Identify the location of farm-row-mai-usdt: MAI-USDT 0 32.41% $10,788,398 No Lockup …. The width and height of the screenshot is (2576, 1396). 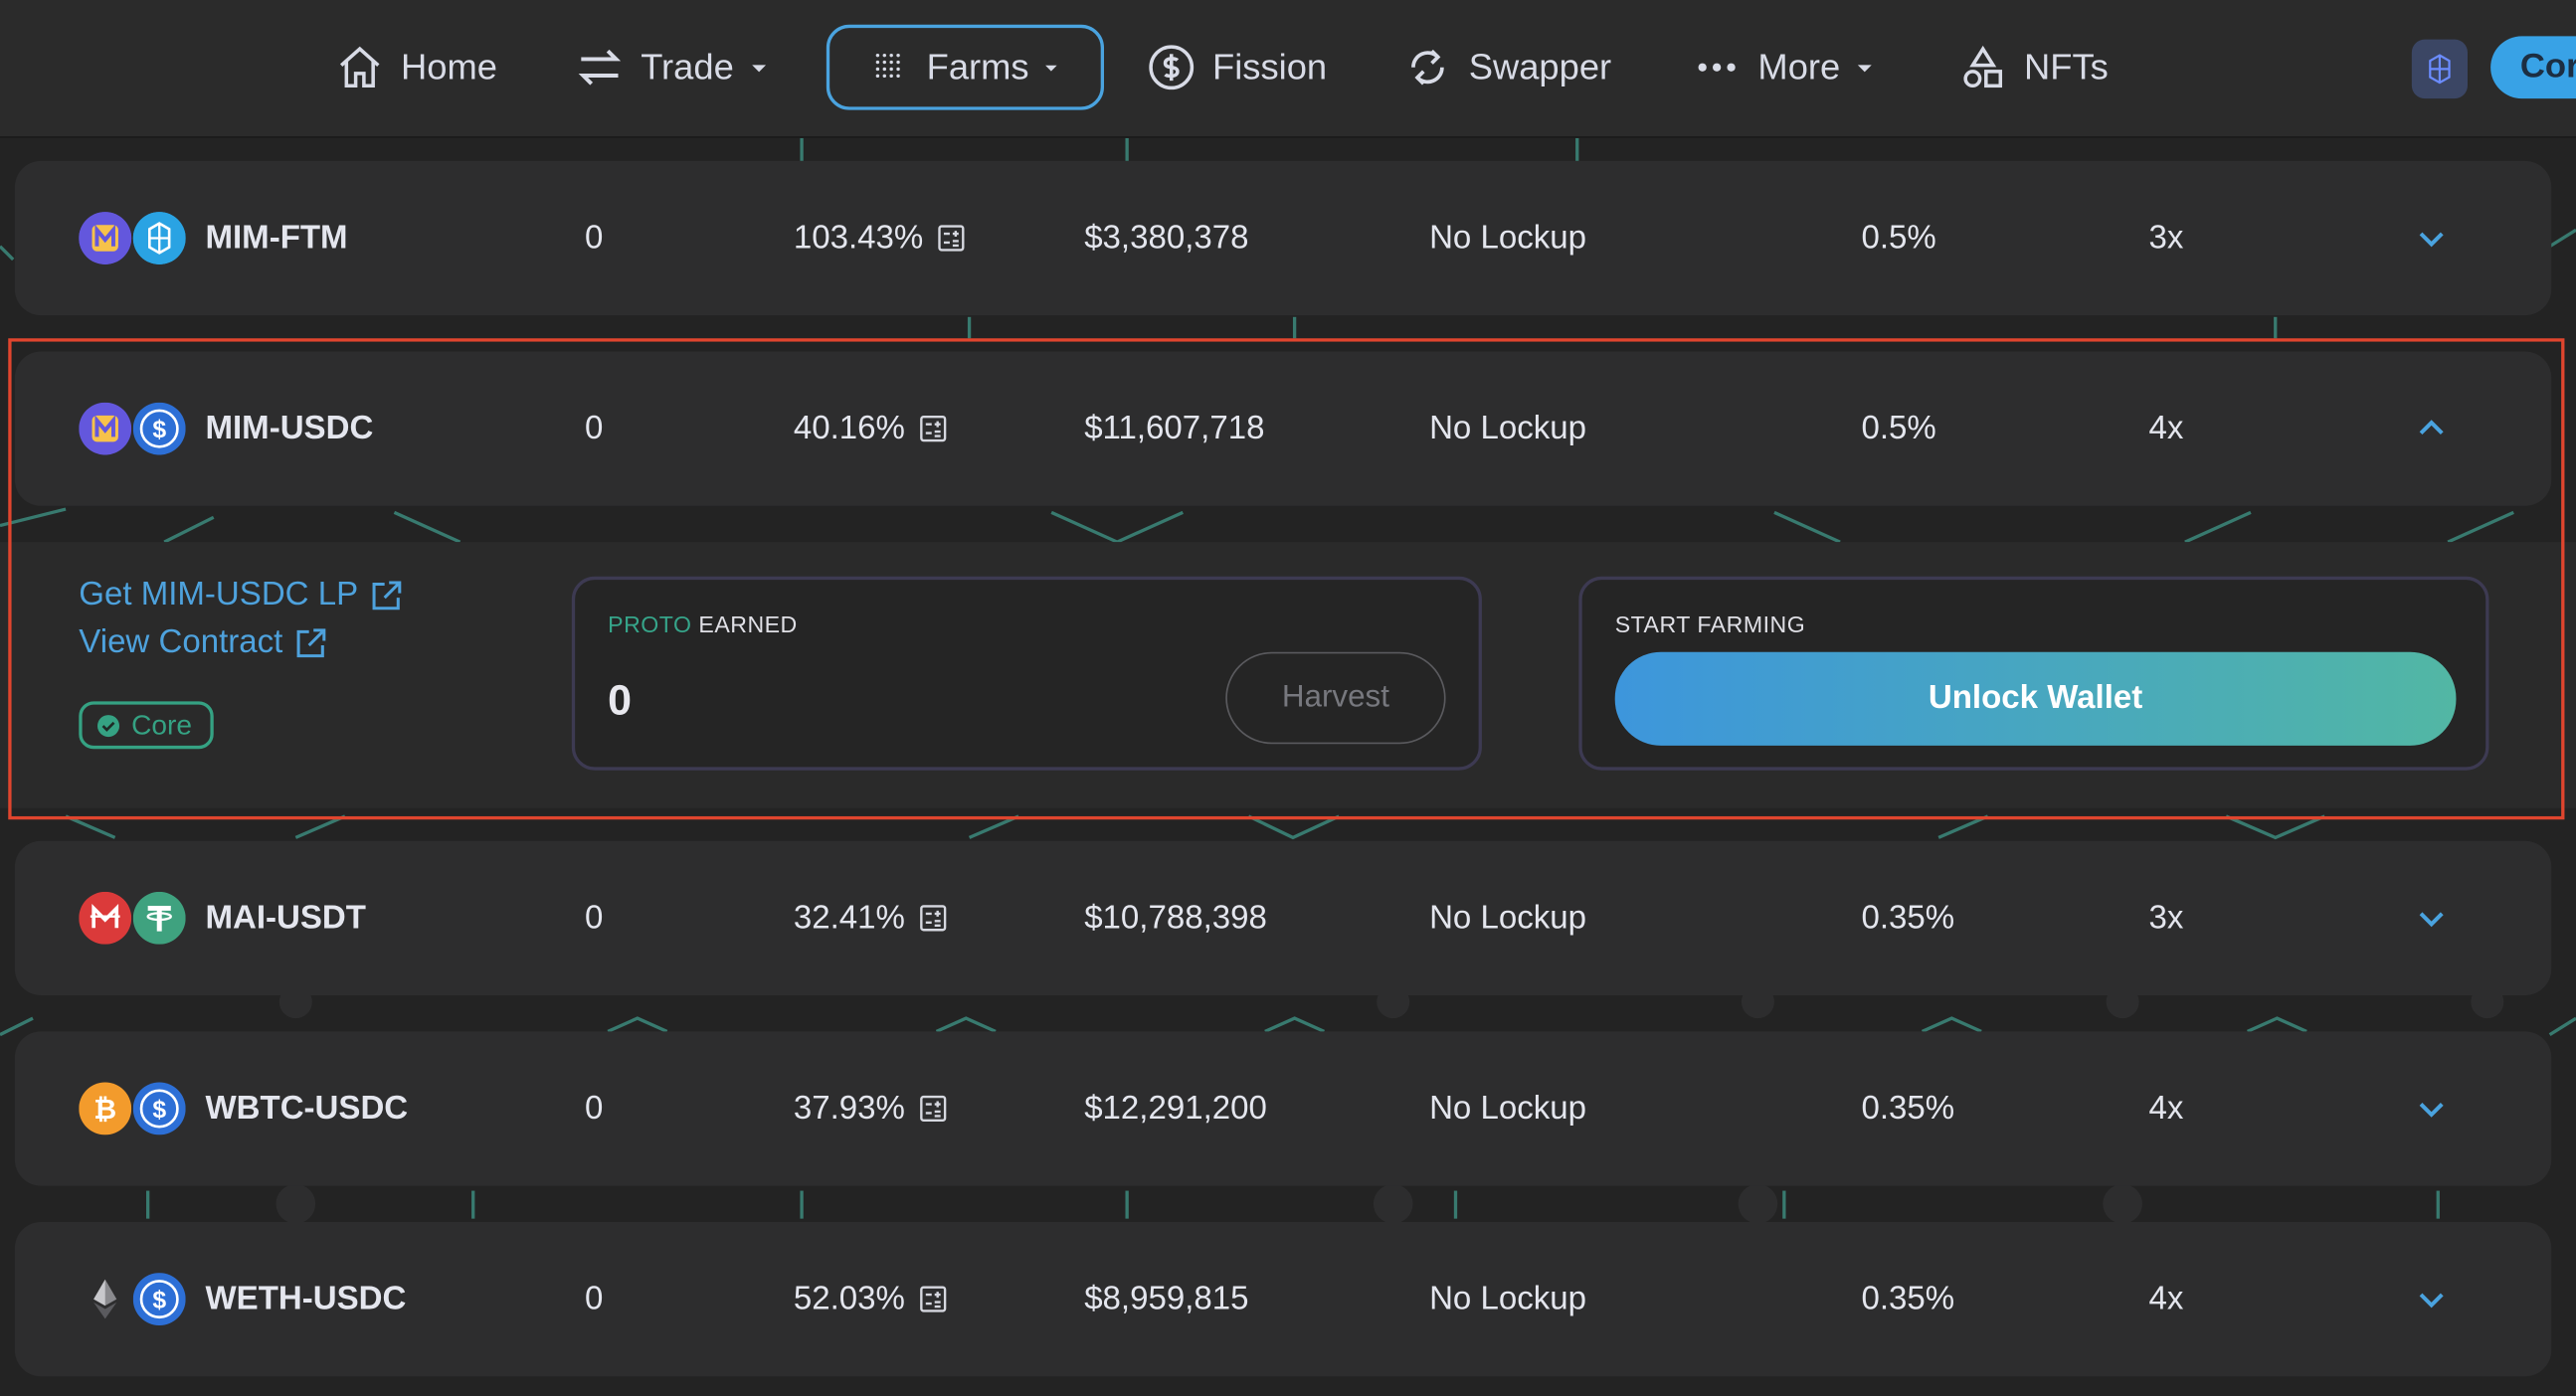
(1283, 917).